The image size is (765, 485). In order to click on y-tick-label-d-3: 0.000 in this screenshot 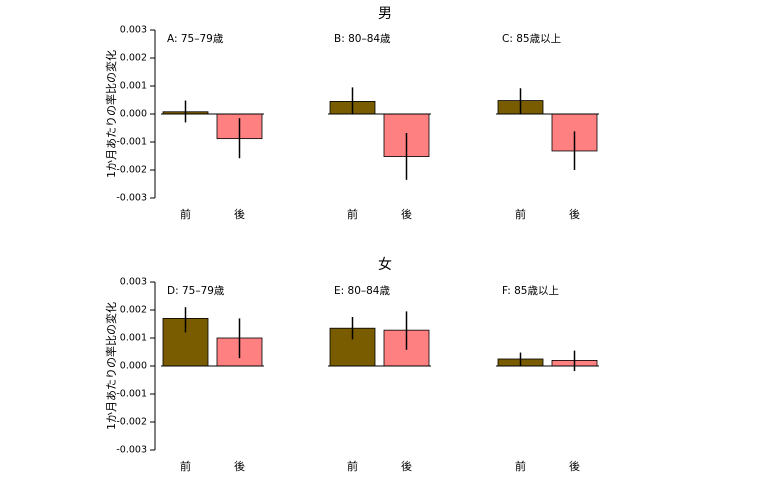, I will do `click(133, 366)`.